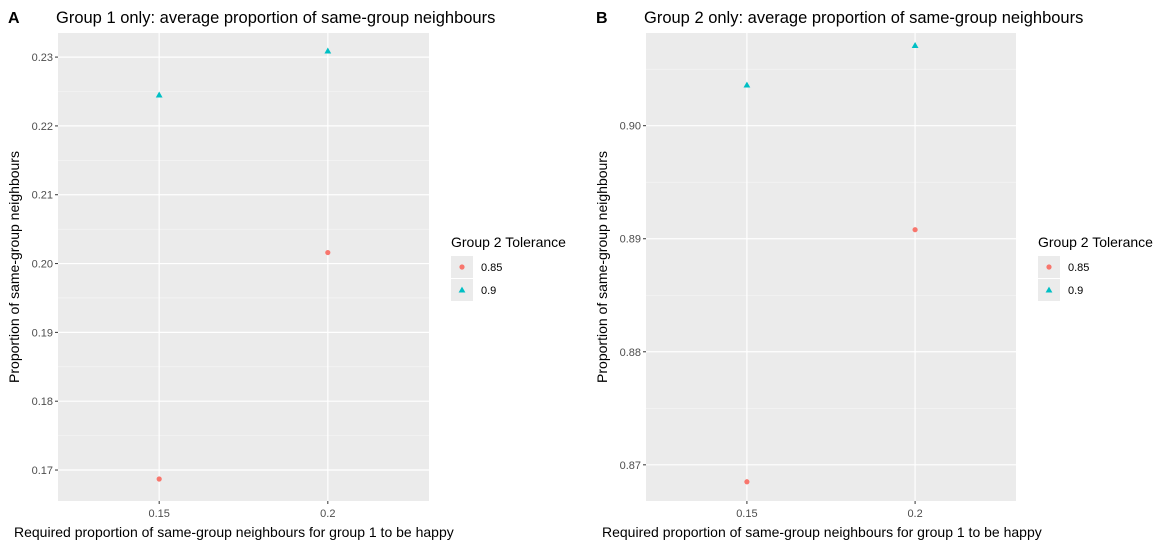 Image resolution: width=1173 pixels, height=552 pixels. Describe the element at coordinates (42, 402) in the screenshot. I see `y-tick-label: 0.18` at that location.